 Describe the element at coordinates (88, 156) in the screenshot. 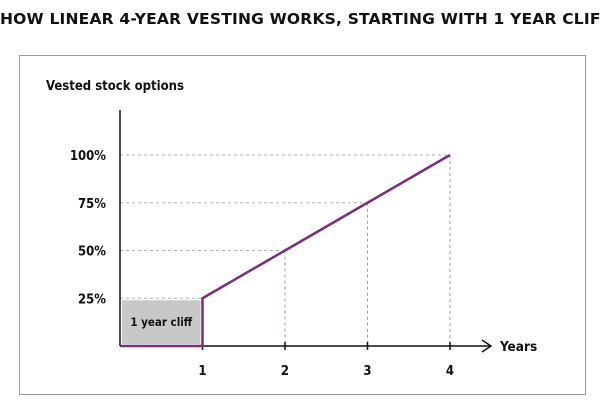

I see `y-tick-label-100: 100%` at that location.